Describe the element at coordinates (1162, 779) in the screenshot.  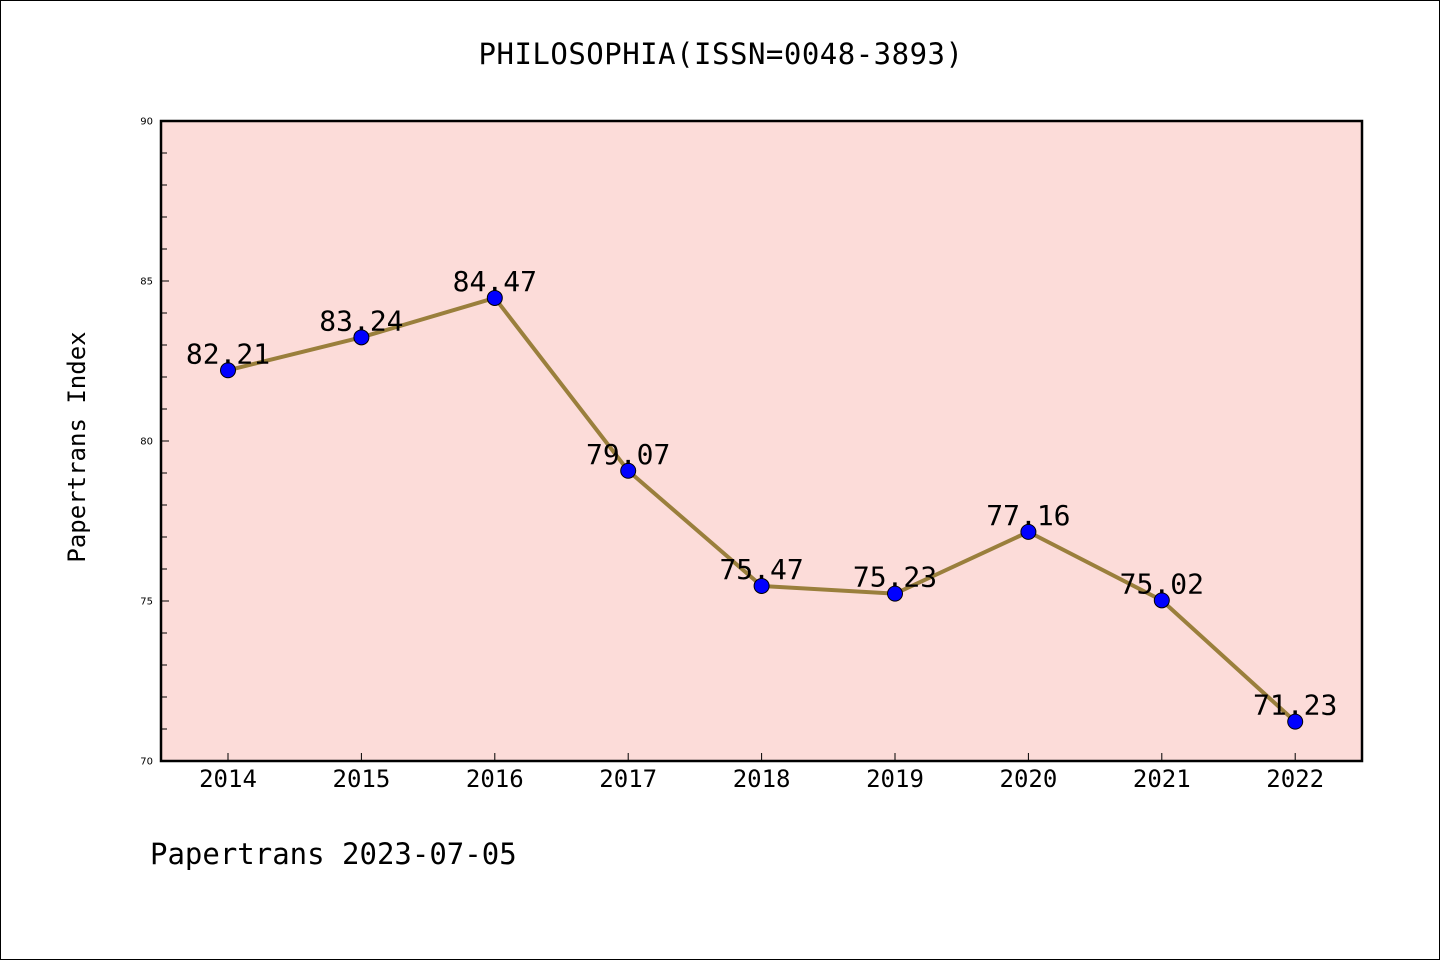
I see `x-tick-label: 2021` at that location.